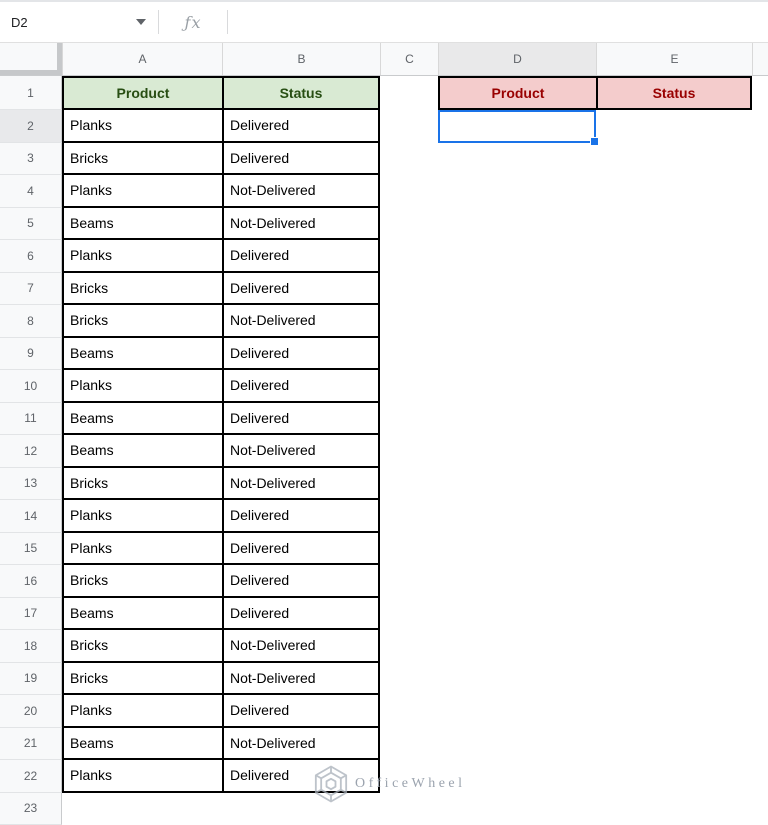 The image size is (768, 825). What do you see at coordinates (31, 711) in the screenshot?
I see `row-header-20: 20` at bounding box center [31, 711].